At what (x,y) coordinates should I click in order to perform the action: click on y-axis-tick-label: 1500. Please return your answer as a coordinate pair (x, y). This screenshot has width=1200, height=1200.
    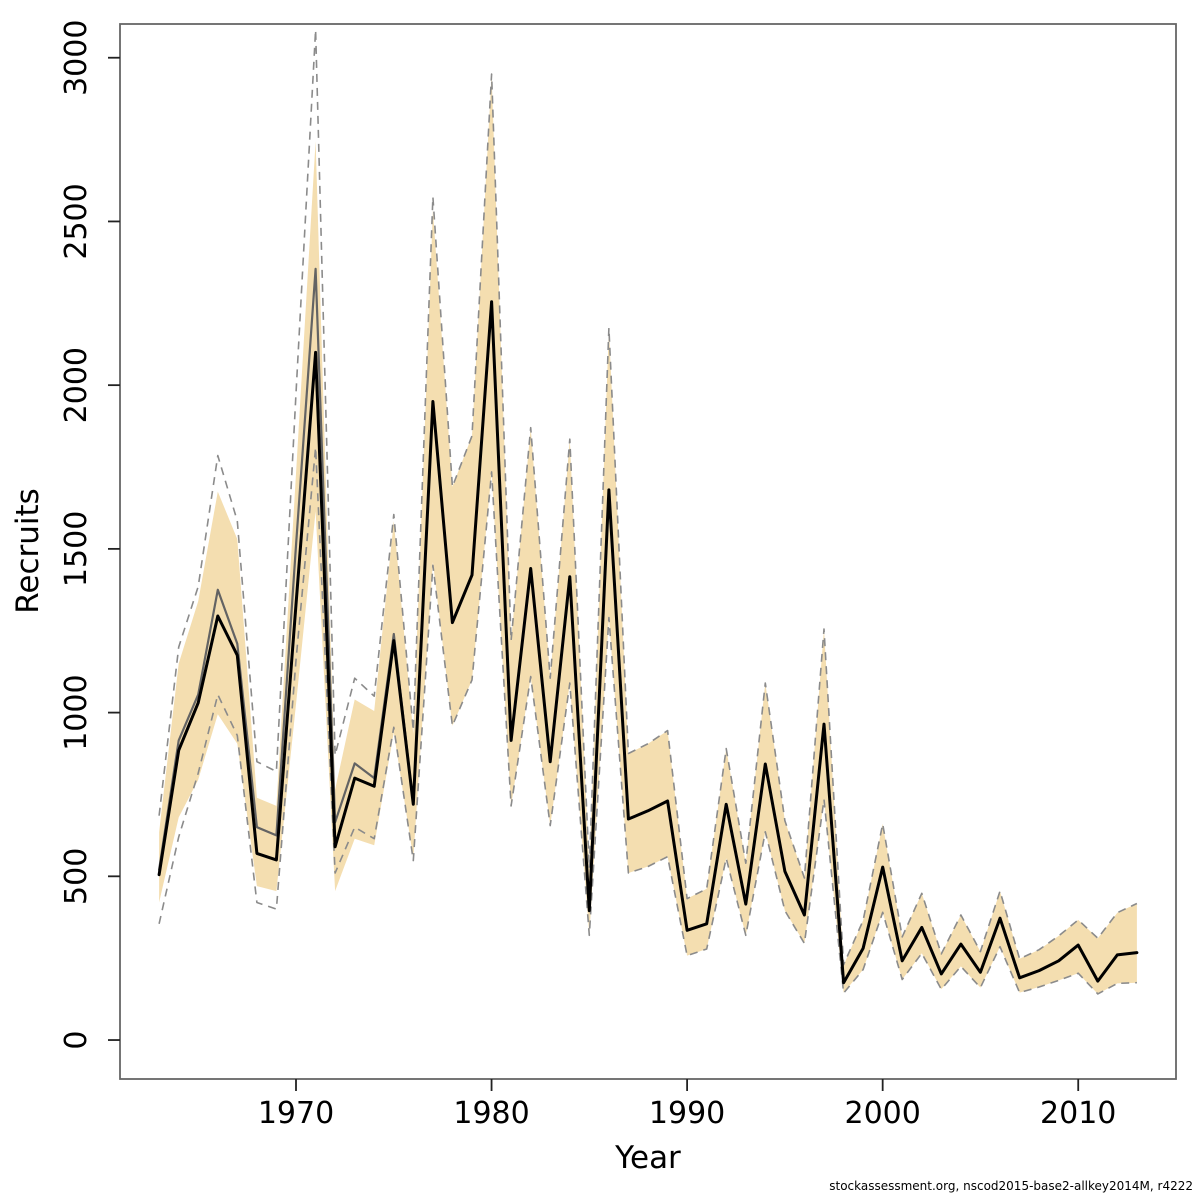
    Looking at the image, I should click on (76, 549).